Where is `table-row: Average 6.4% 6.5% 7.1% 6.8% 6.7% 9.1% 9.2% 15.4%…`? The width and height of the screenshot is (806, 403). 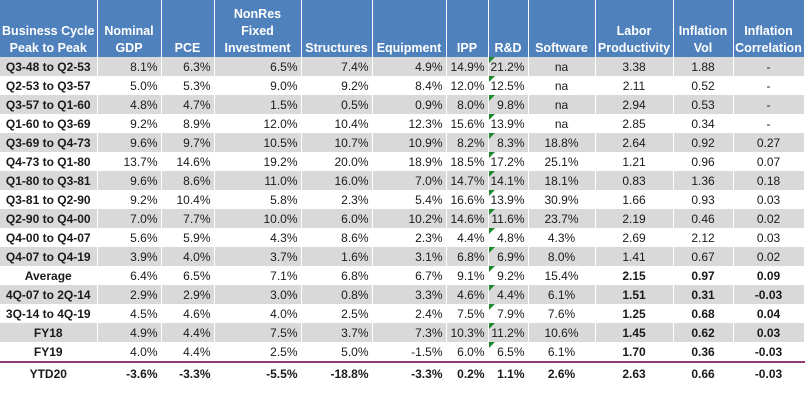
table-row: Average 6.4% 6.5% 7.1% 6.8% 6.7% 9.1% 9.2% 15.4%… is located at coordinates (402, 275).